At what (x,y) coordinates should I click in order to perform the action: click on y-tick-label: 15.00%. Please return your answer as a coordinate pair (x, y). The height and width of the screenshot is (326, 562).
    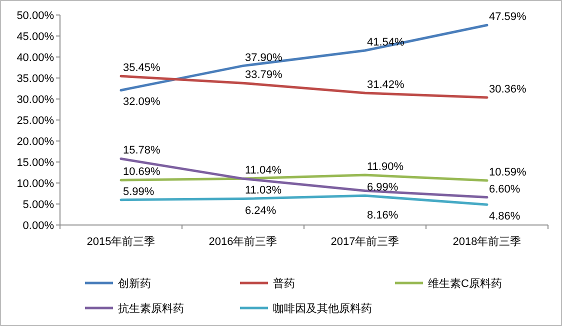
    Looking at the image, I should click on (35, 163).